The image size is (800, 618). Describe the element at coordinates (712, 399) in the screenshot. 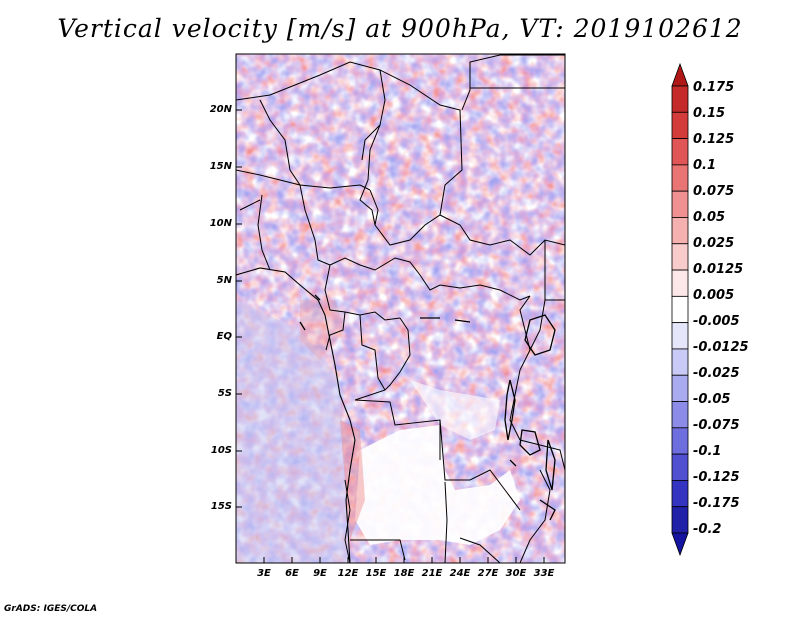

I see `colorbar-label: -0.05` at that location.